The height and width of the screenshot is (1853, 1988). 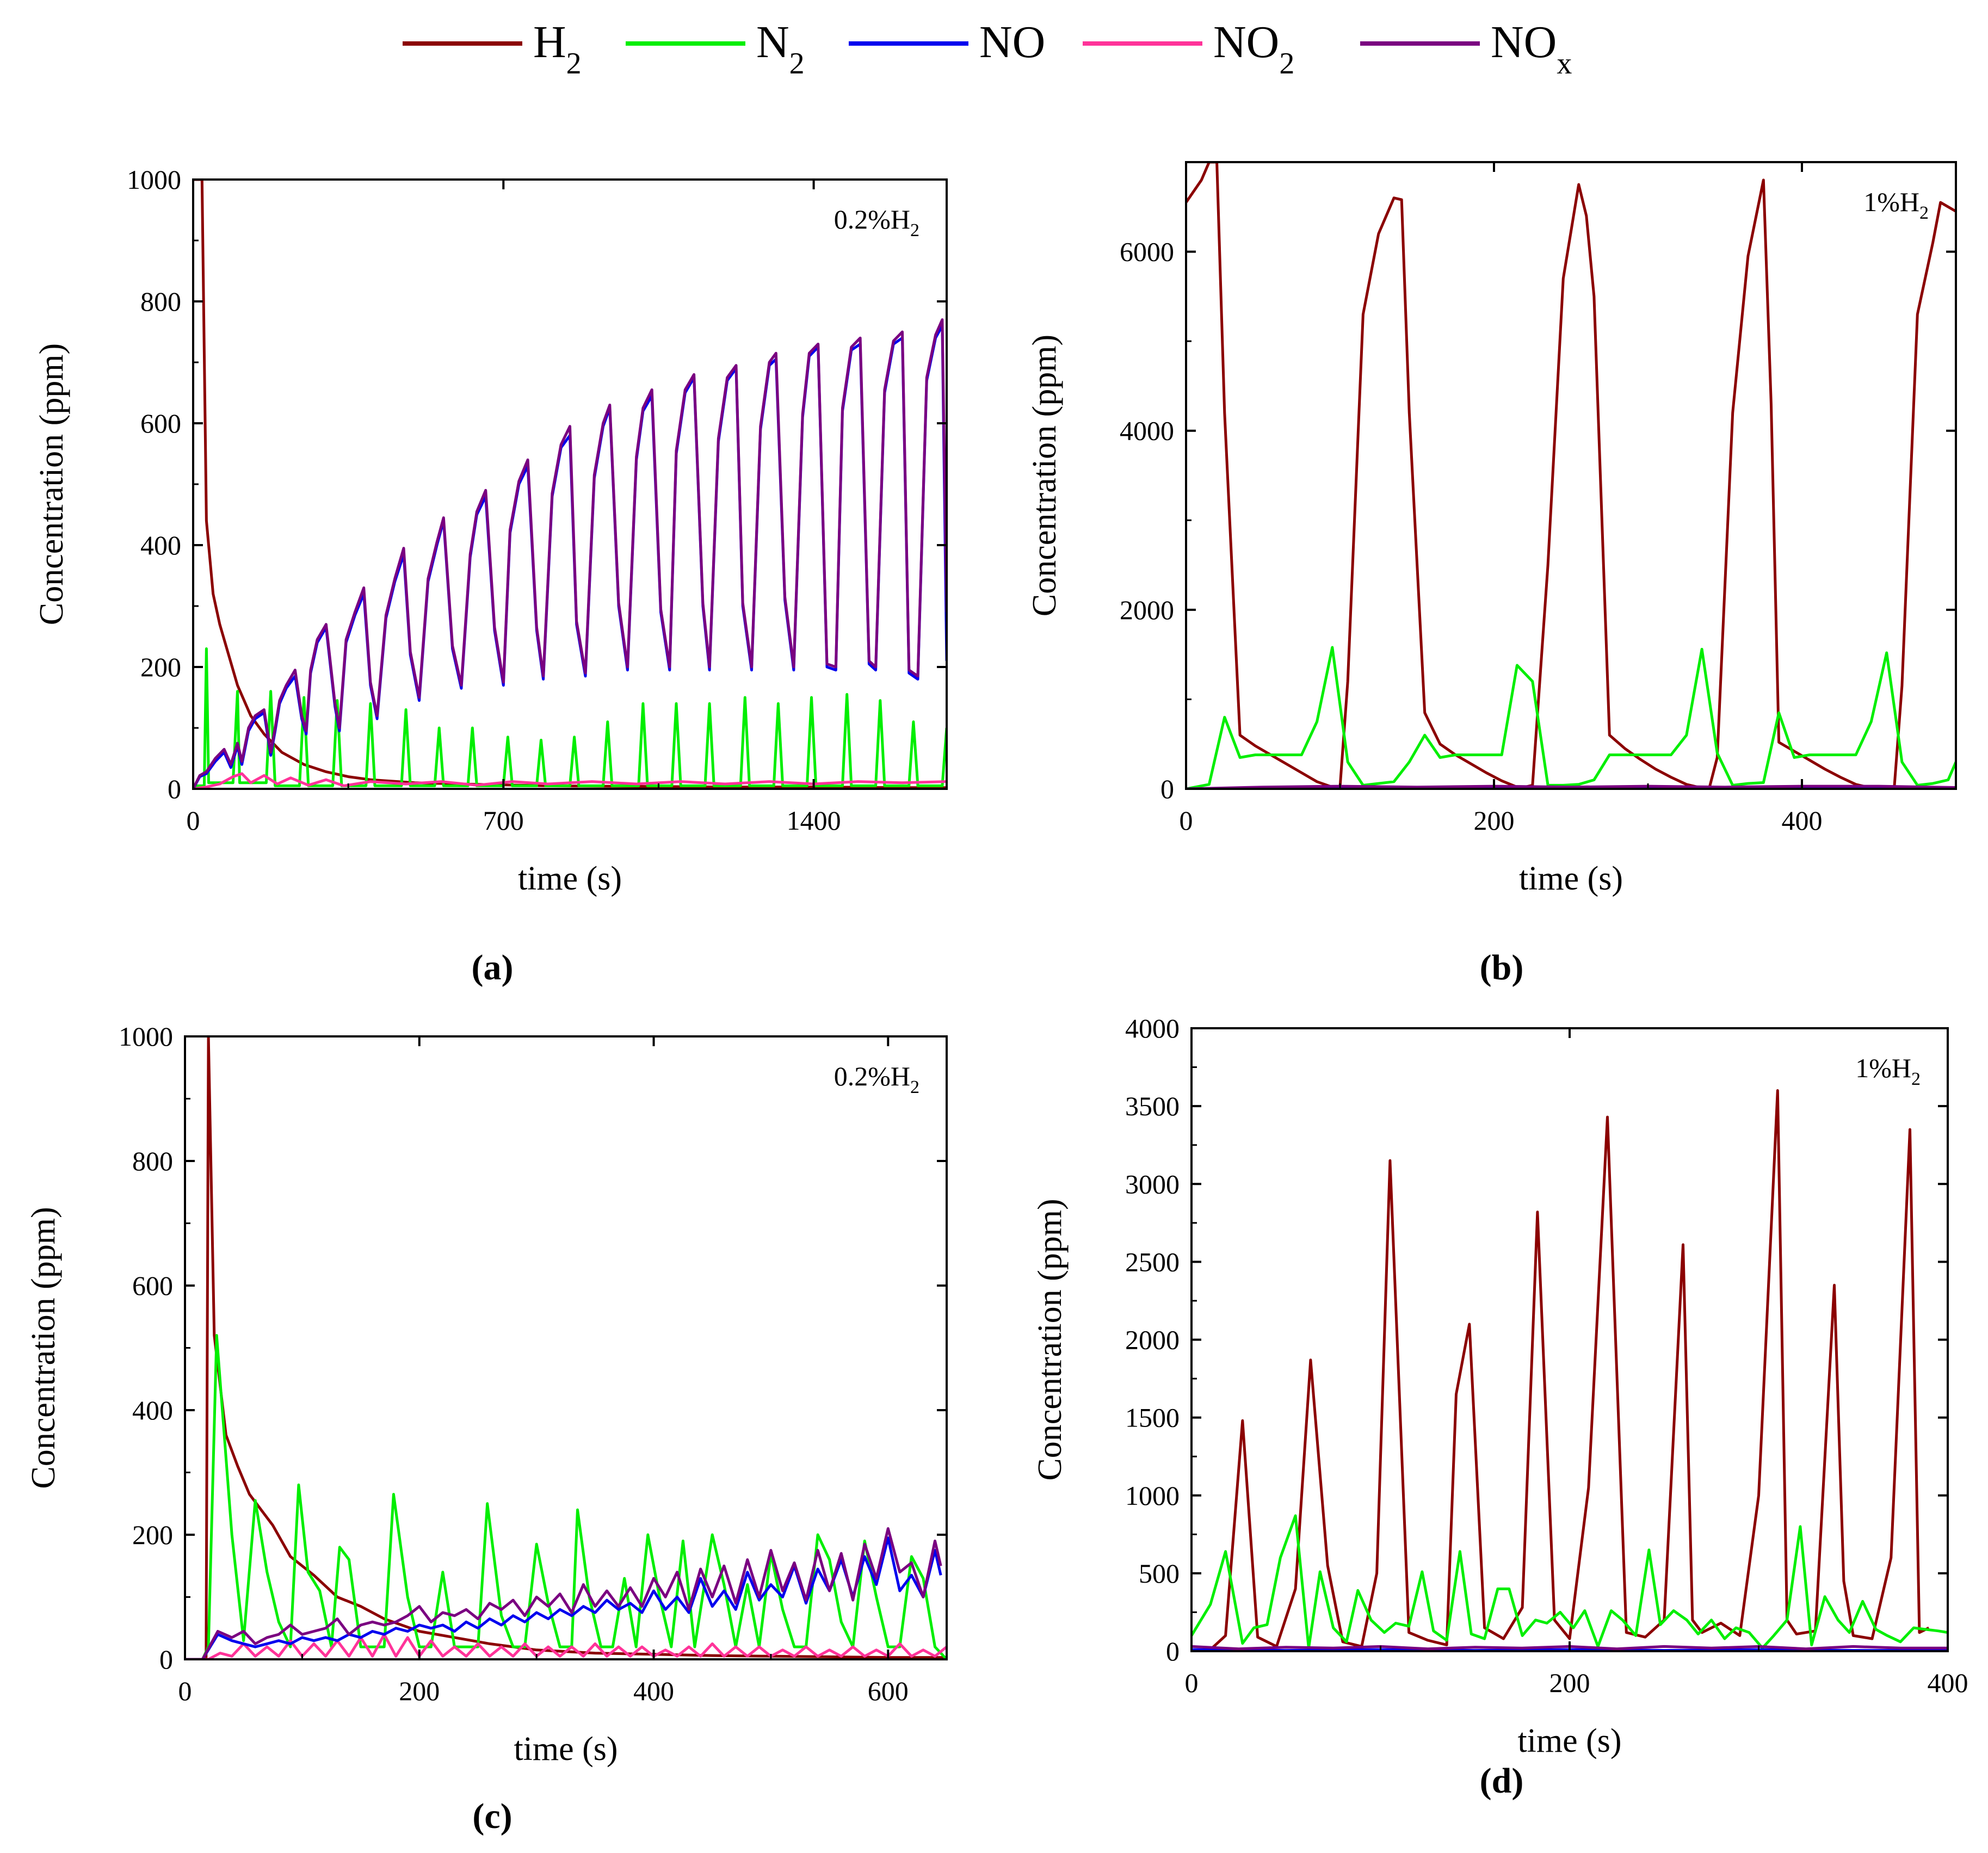 What do you see at coordinates (558, 49) in the screenshot?
I see `legend-label-1: H2` at bounding box center [558, 49].